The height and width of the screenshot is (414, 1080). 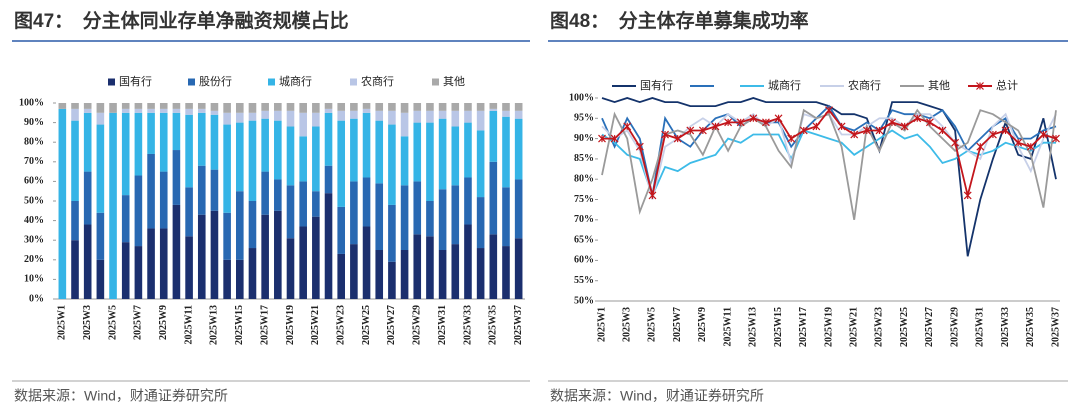 I want to click on x-tick-label: 2025W29, so click(x=417, y=325).